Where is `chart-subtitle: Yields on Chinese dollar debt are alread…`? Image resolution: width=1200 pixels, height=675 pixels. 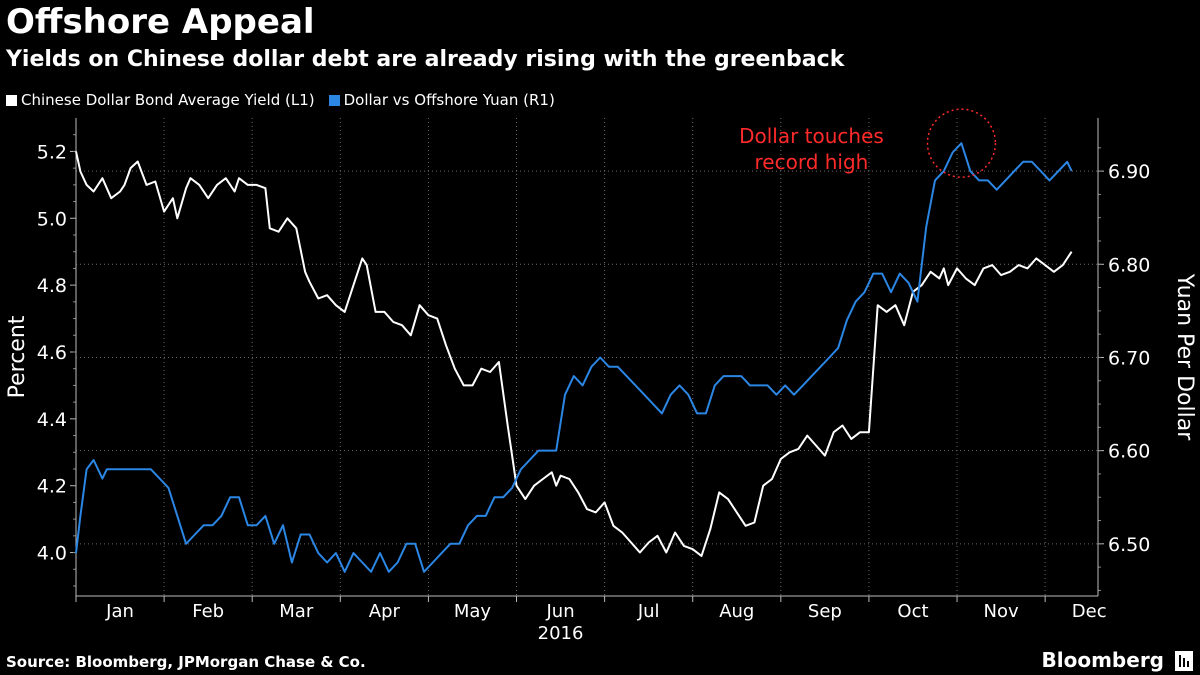
chart-subtitle: Yields on Chinese dollar debt are alread… is located at coordinates (425, 59).